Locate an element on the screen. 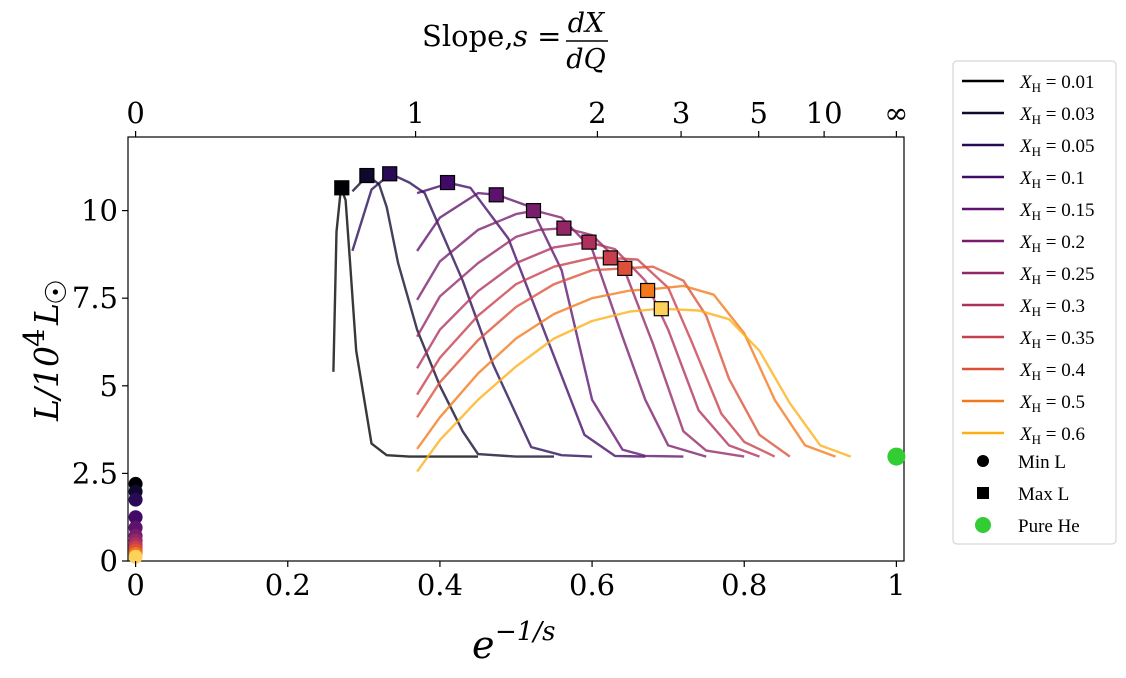 Image resolution: width=1126 pixels, height=678 pixels. legend-label-11: XH = 0.6 is located at coordinates (1052, 435).